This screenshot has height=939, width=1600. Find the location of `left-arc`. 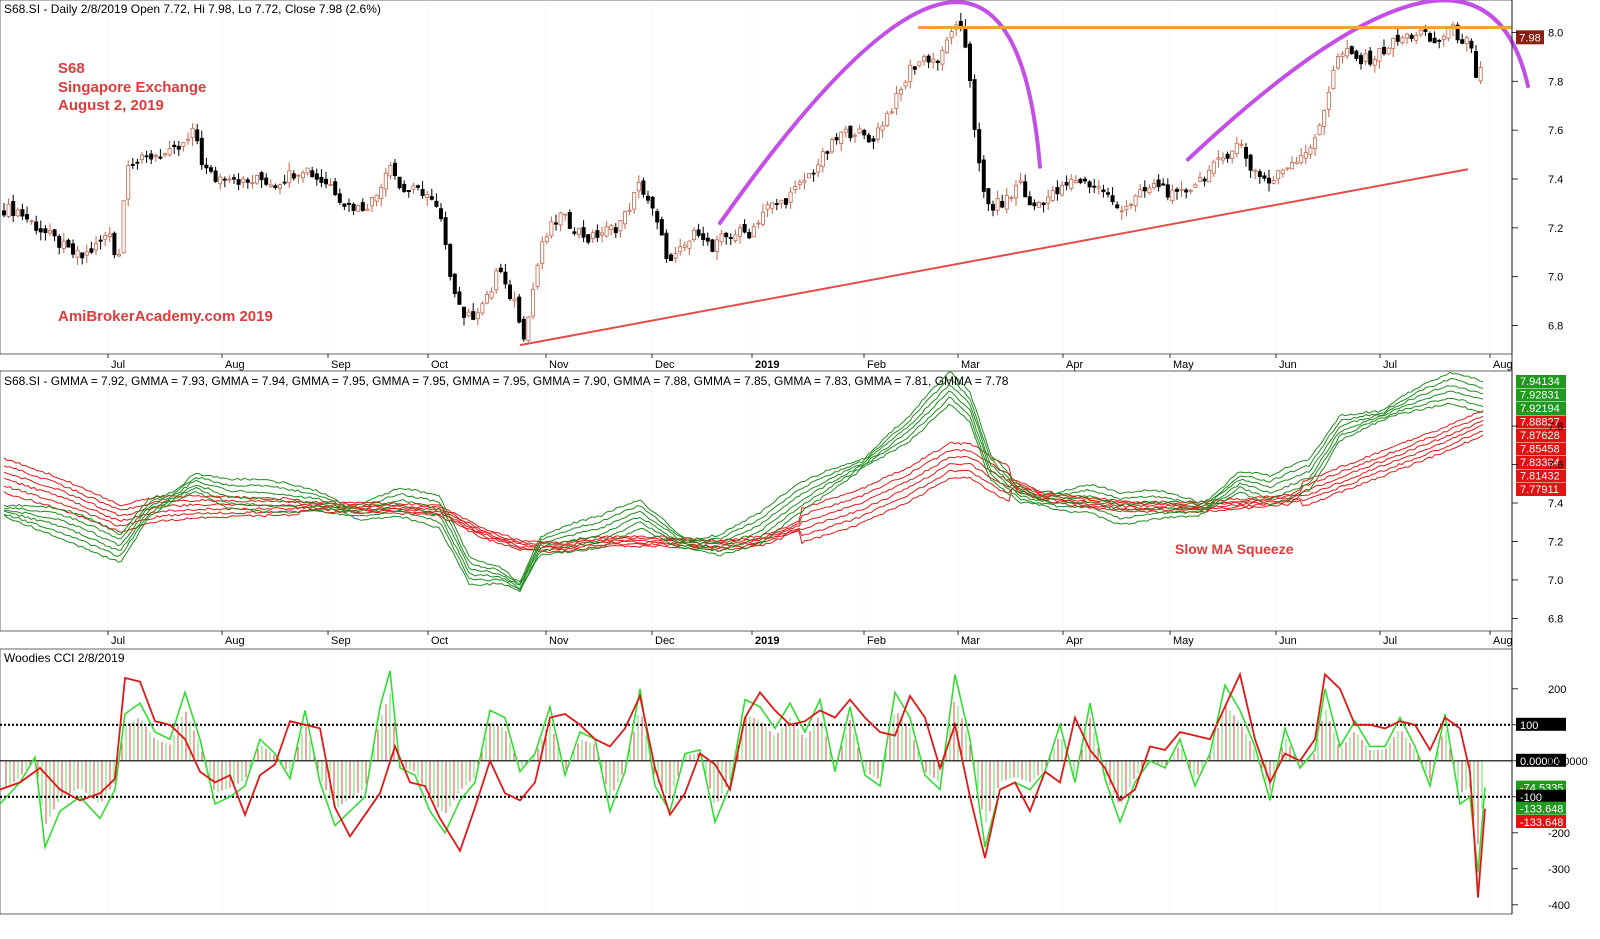

left-arc is located at coordinates (880, 112).